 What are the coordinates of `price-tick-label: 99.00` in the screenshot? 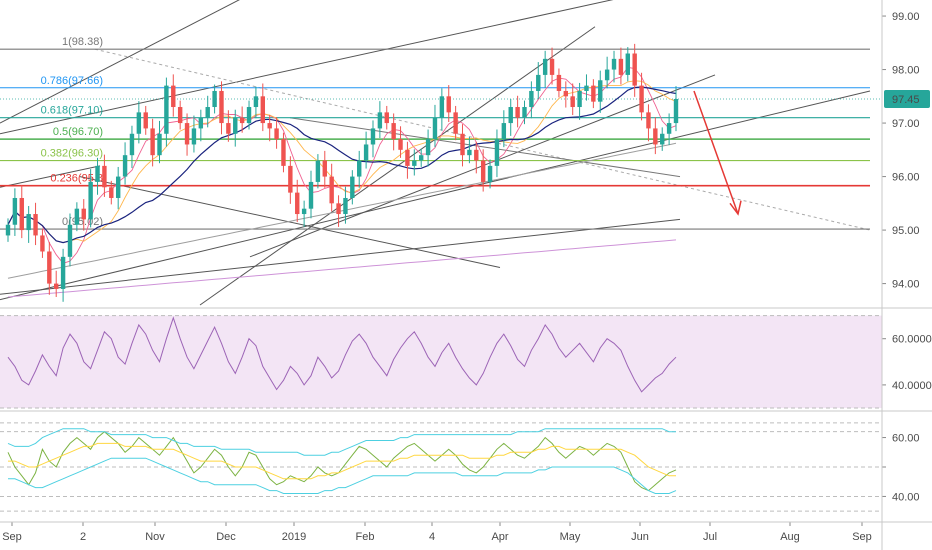 It's located at (906, 17).